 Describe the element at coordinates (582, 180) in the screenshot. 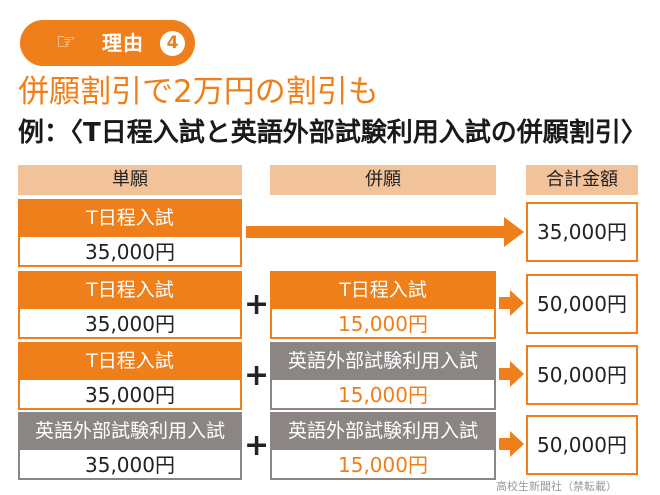

I see `column-header-total: 合計金額` at that location.